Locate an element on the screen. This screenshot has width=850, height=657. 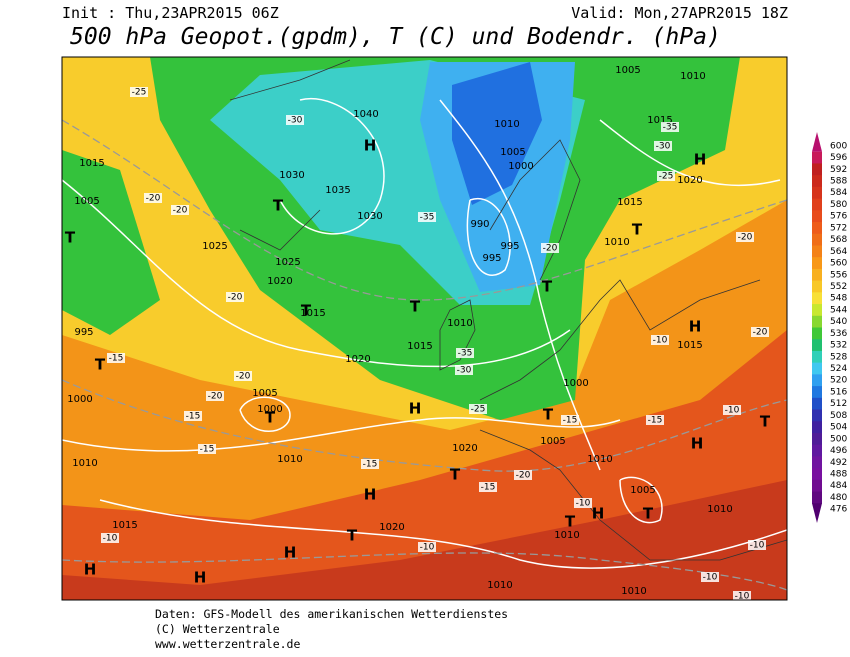
colorbar-label: 588 is located at coordinates (838, 182).